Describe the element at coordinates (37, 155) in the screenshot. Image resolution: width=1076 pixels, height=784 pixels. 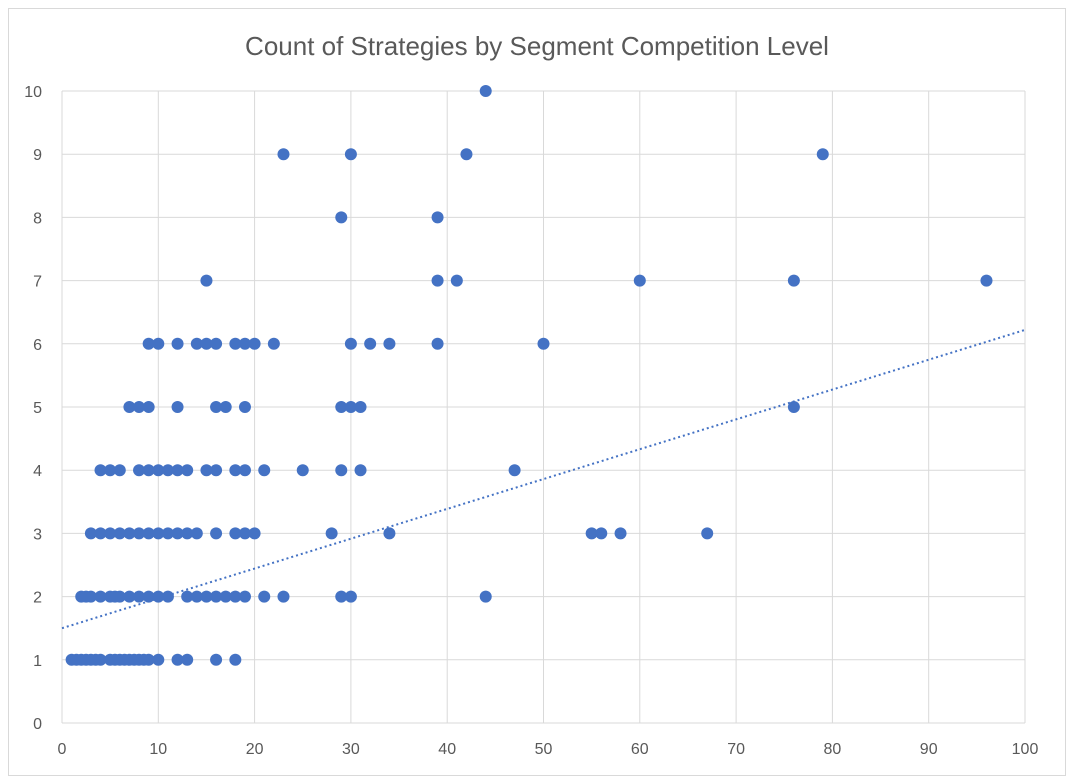
I see `y-tick-label: 9` at that location.